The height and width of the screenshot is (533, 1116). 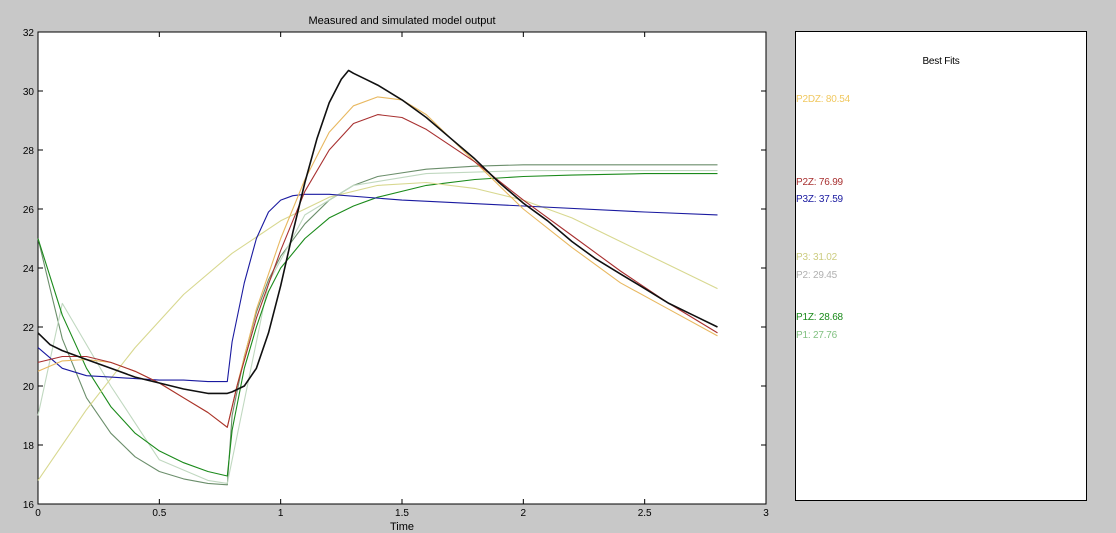 I want to click on best-fit-entry: P1: 27.76, so click(x=817, y=335).